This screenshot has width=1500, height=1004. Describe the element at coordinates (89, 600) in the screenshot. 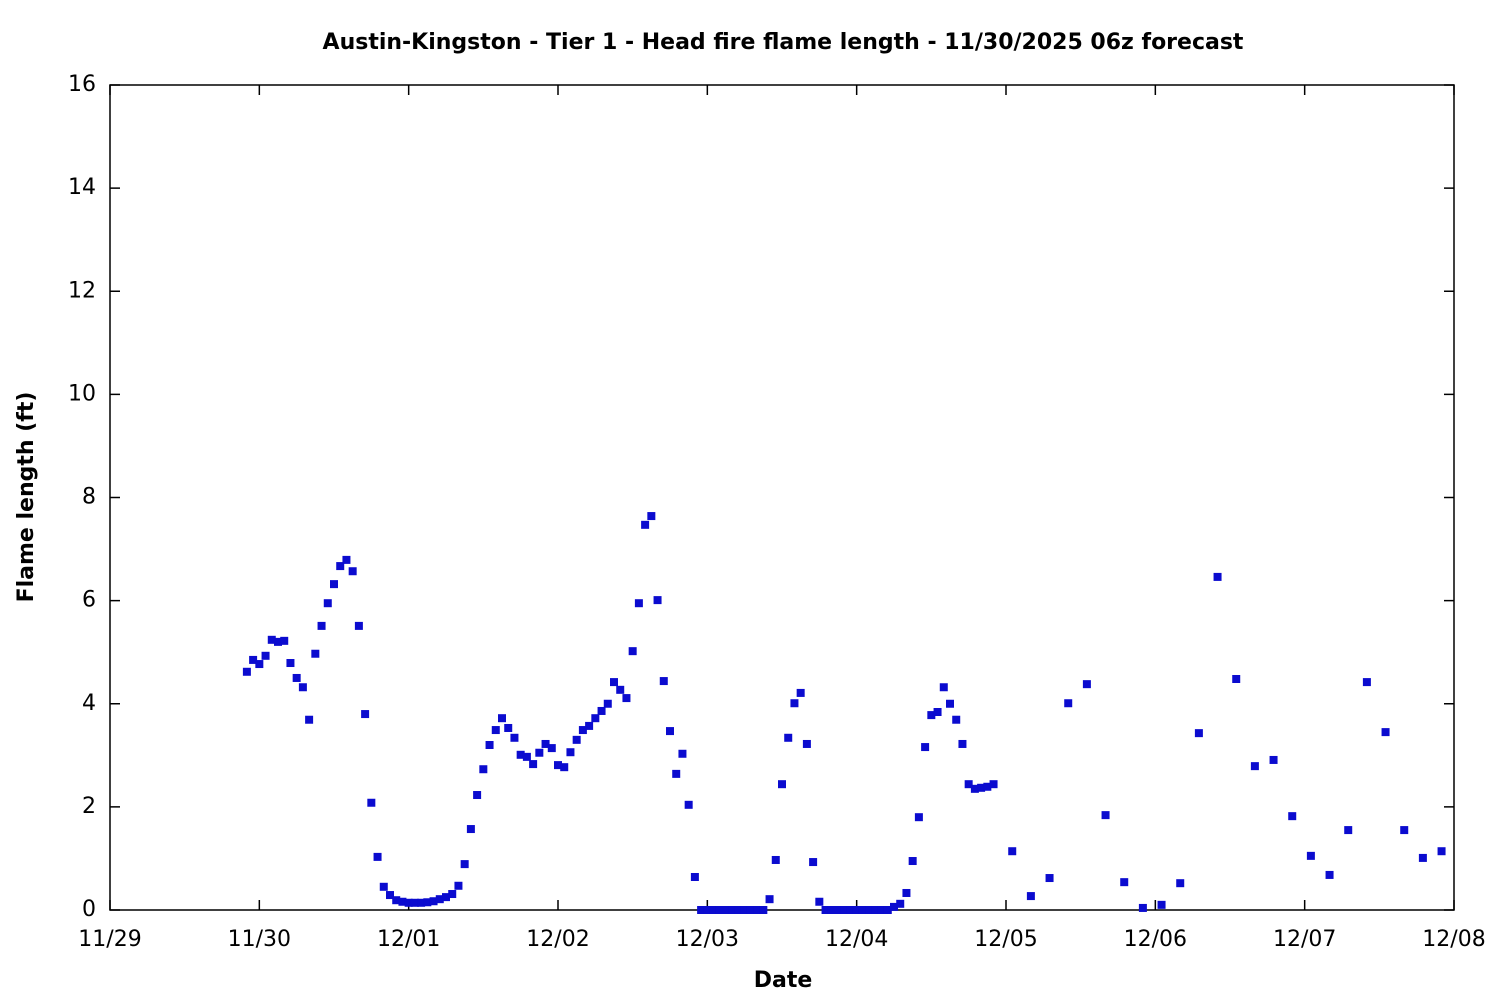

I see `y-tick-label: 6` at that location.